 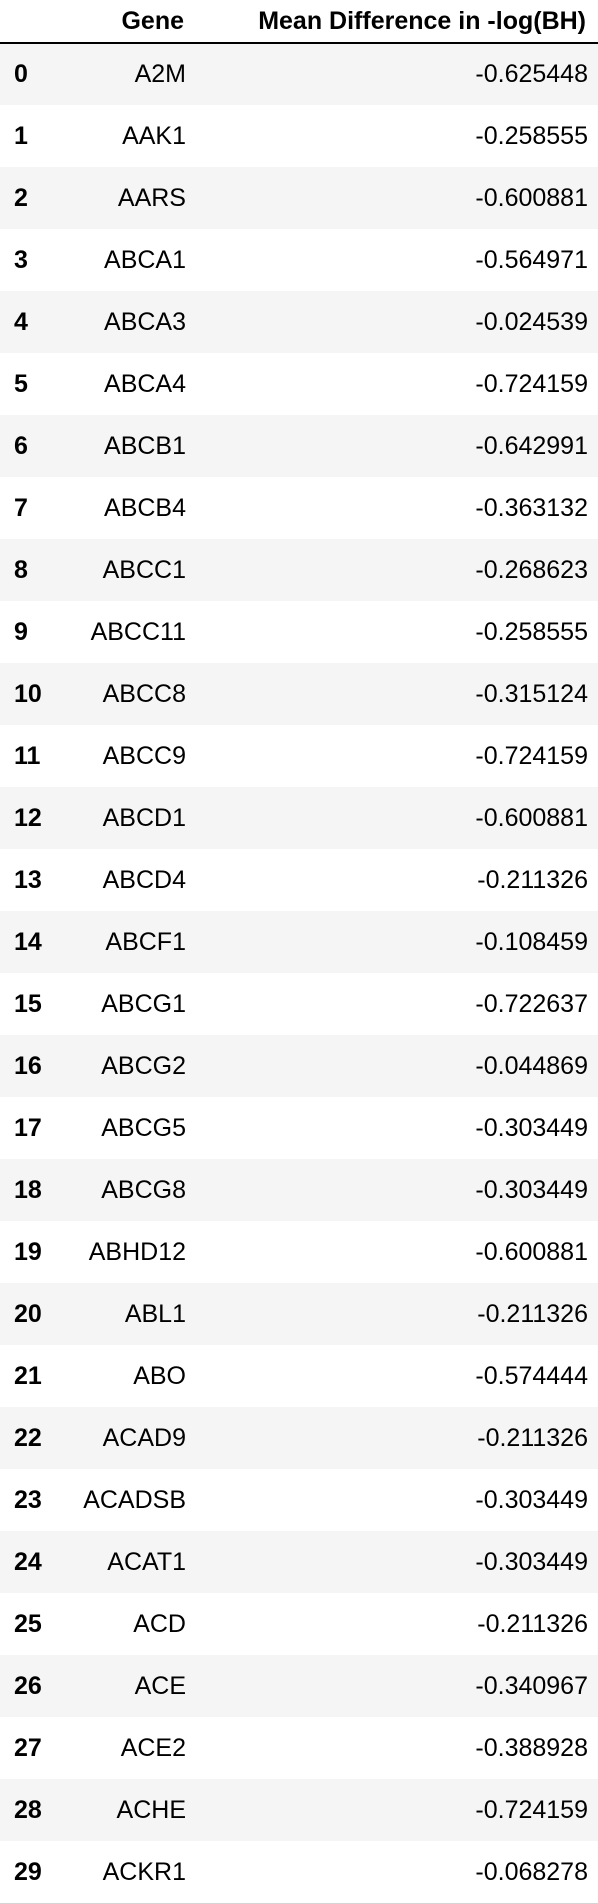 What do you see at coordinates (531, 1871) in the screenshot?
I see `mean-difference-cell: -0.068278` at bounding box center [531, 1871].